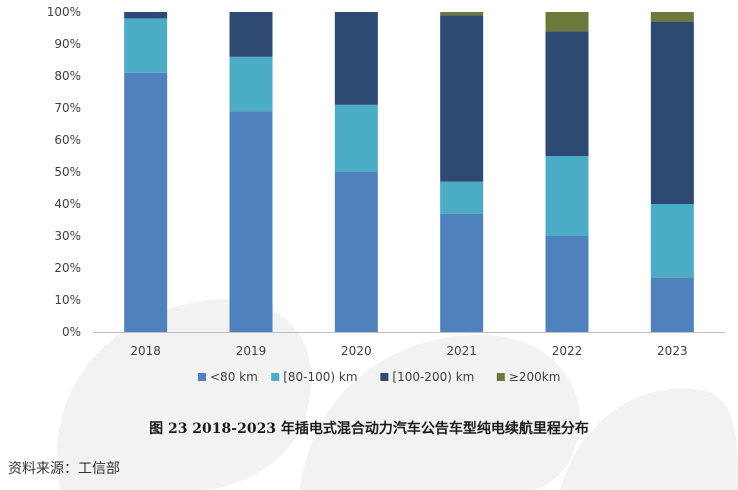 The width and height of the screenshot is (738, 490). What do you see at coordinates (67, 172) in the screenshot?
I see `y-tick-label: 50%` at bounding box center [67, 172].